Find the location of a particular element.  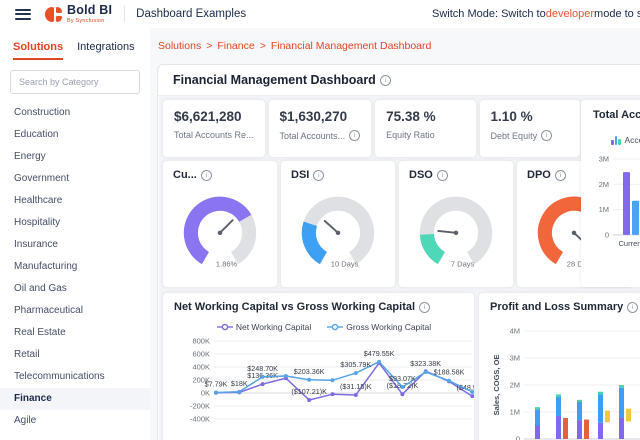

total-accounts-chart: 3M 2M 1M 0 Current is located at coordinates (619, 201).